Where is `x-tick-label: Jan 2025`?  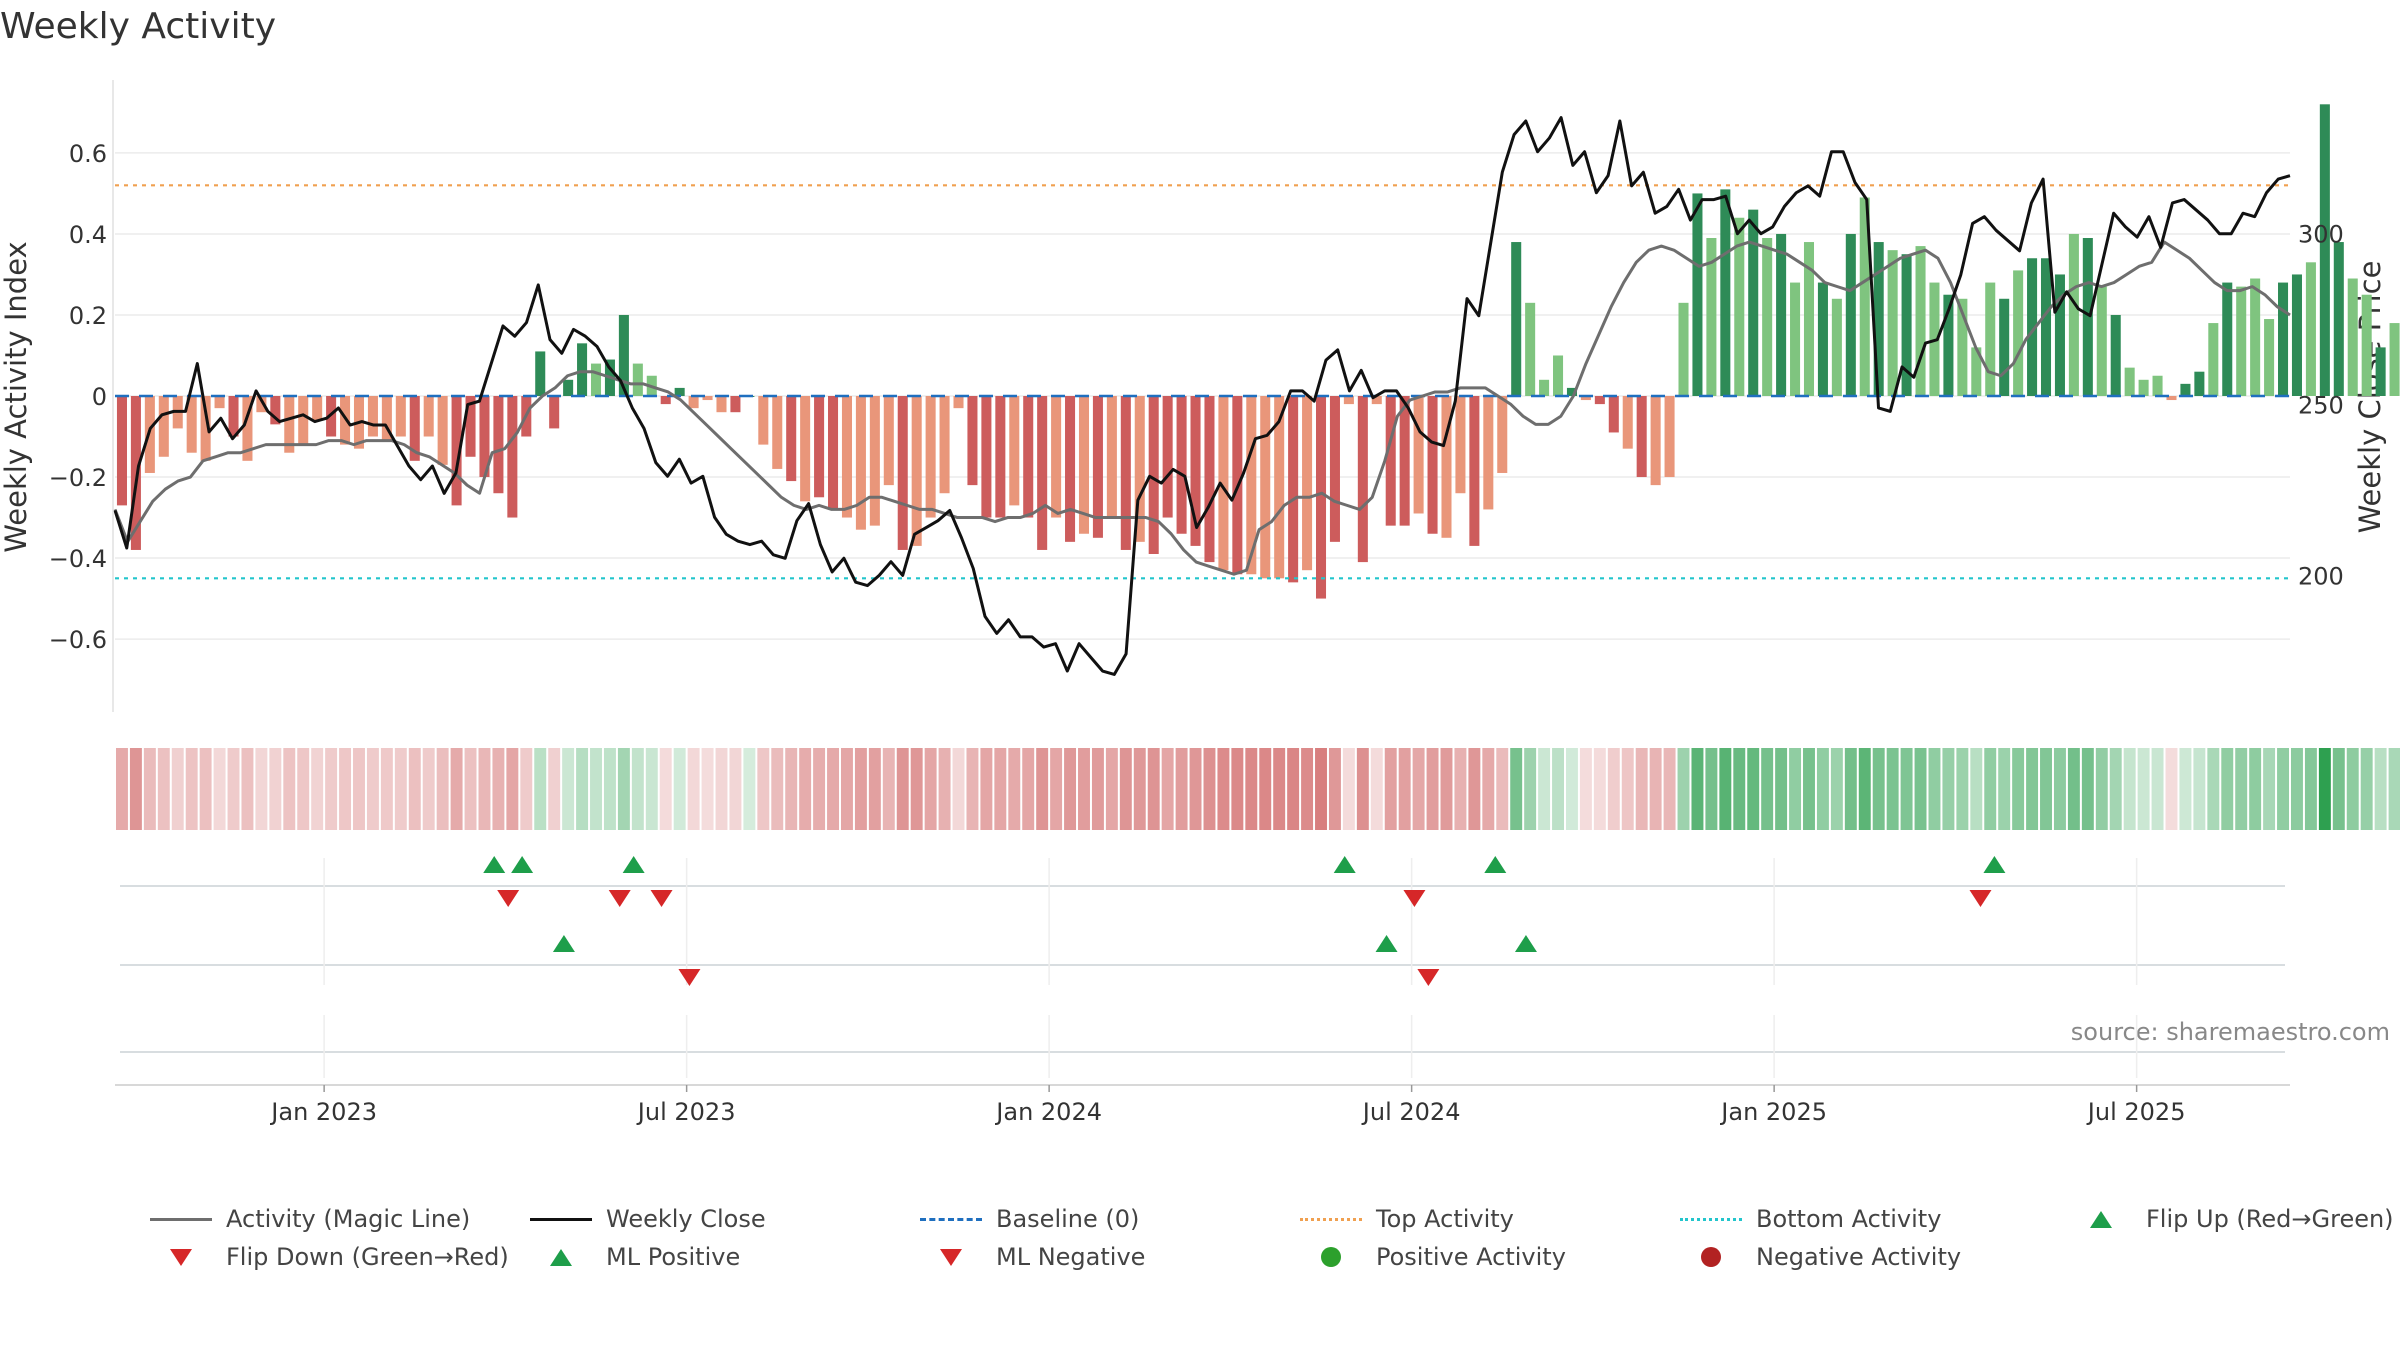
x-tick-label: Jan 2025 is located at coordinates (1773, 1112).